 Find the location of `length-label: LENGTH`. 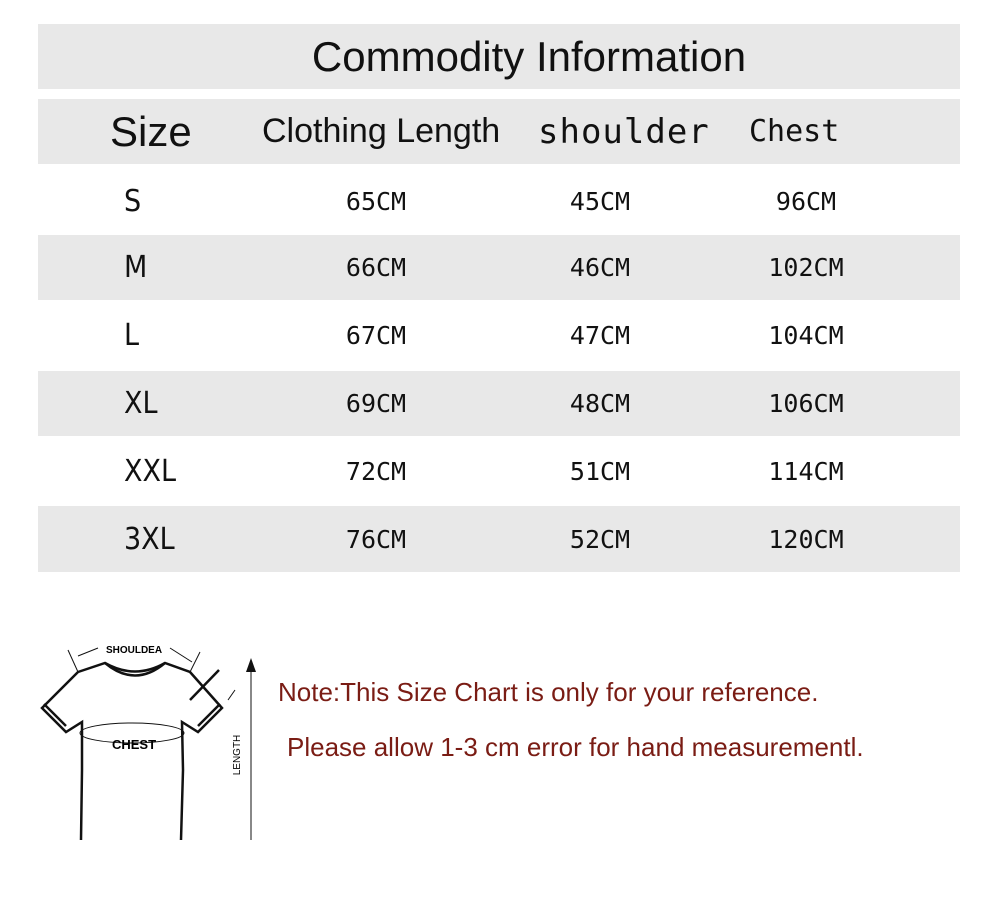

length-label: LENGTH is located at coordinates (237, 755).